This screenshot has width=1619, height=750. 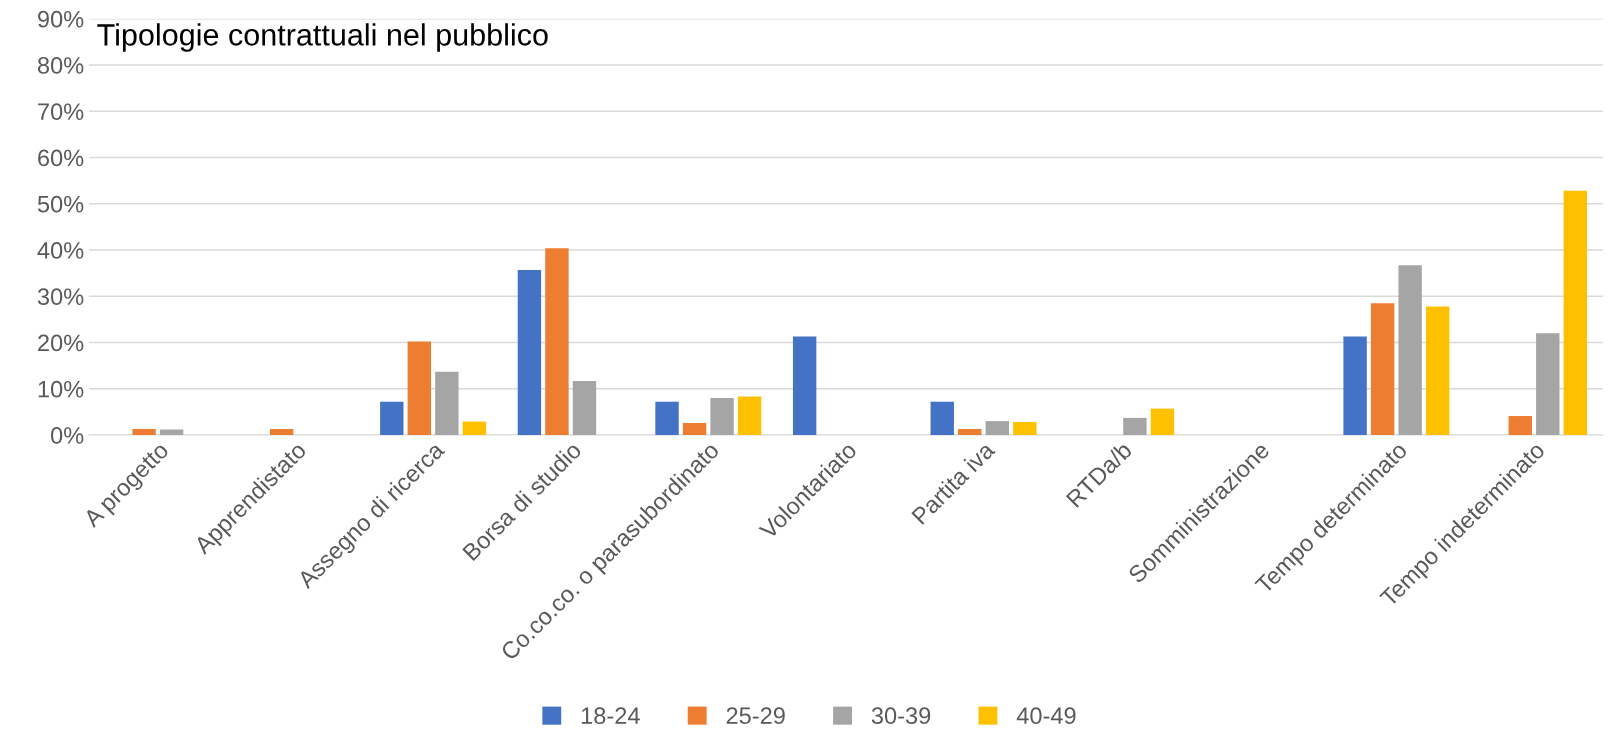 What do you see at coordinates (60, 204) in the screenshot?
I see `y-tick-label: 50%` at bounding box center [60, 204].